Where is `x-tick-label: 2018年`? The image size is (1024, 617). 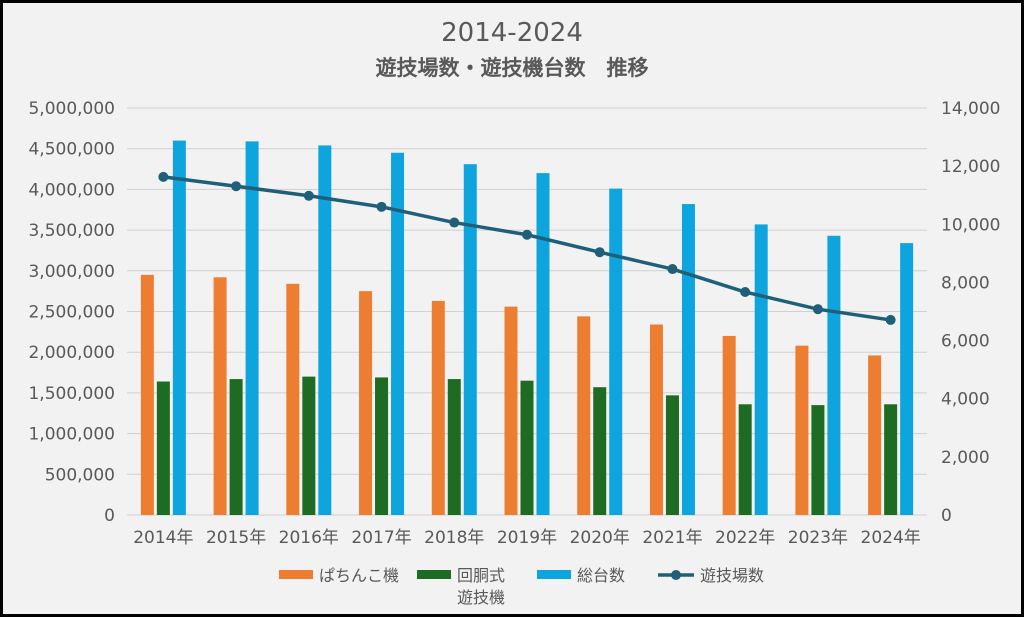 x-tick-label: 2018年 is located at coordinates (454, 538).